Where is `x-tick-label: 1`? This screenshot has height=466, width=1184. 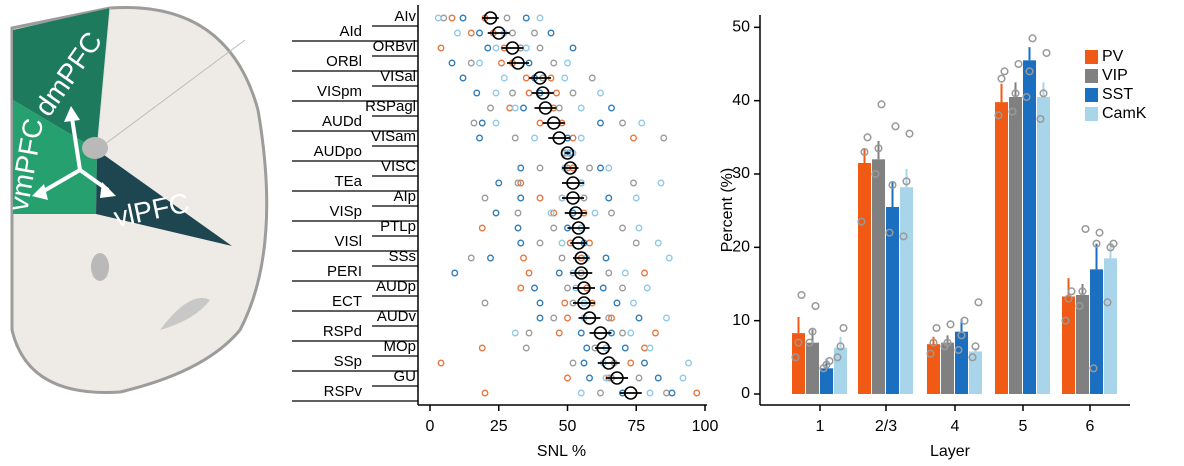
x-tick-label: 1 is located at coordinates (820, 426).